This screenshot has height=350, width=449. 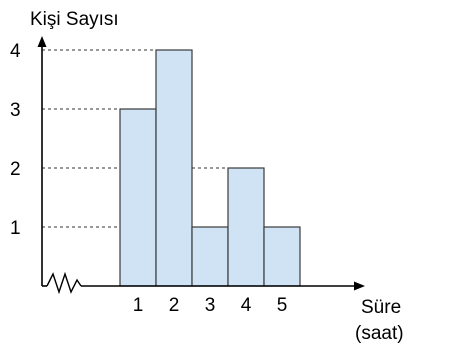 I want to click on y-tick-label-2: 2, so click(x=15, y=169).